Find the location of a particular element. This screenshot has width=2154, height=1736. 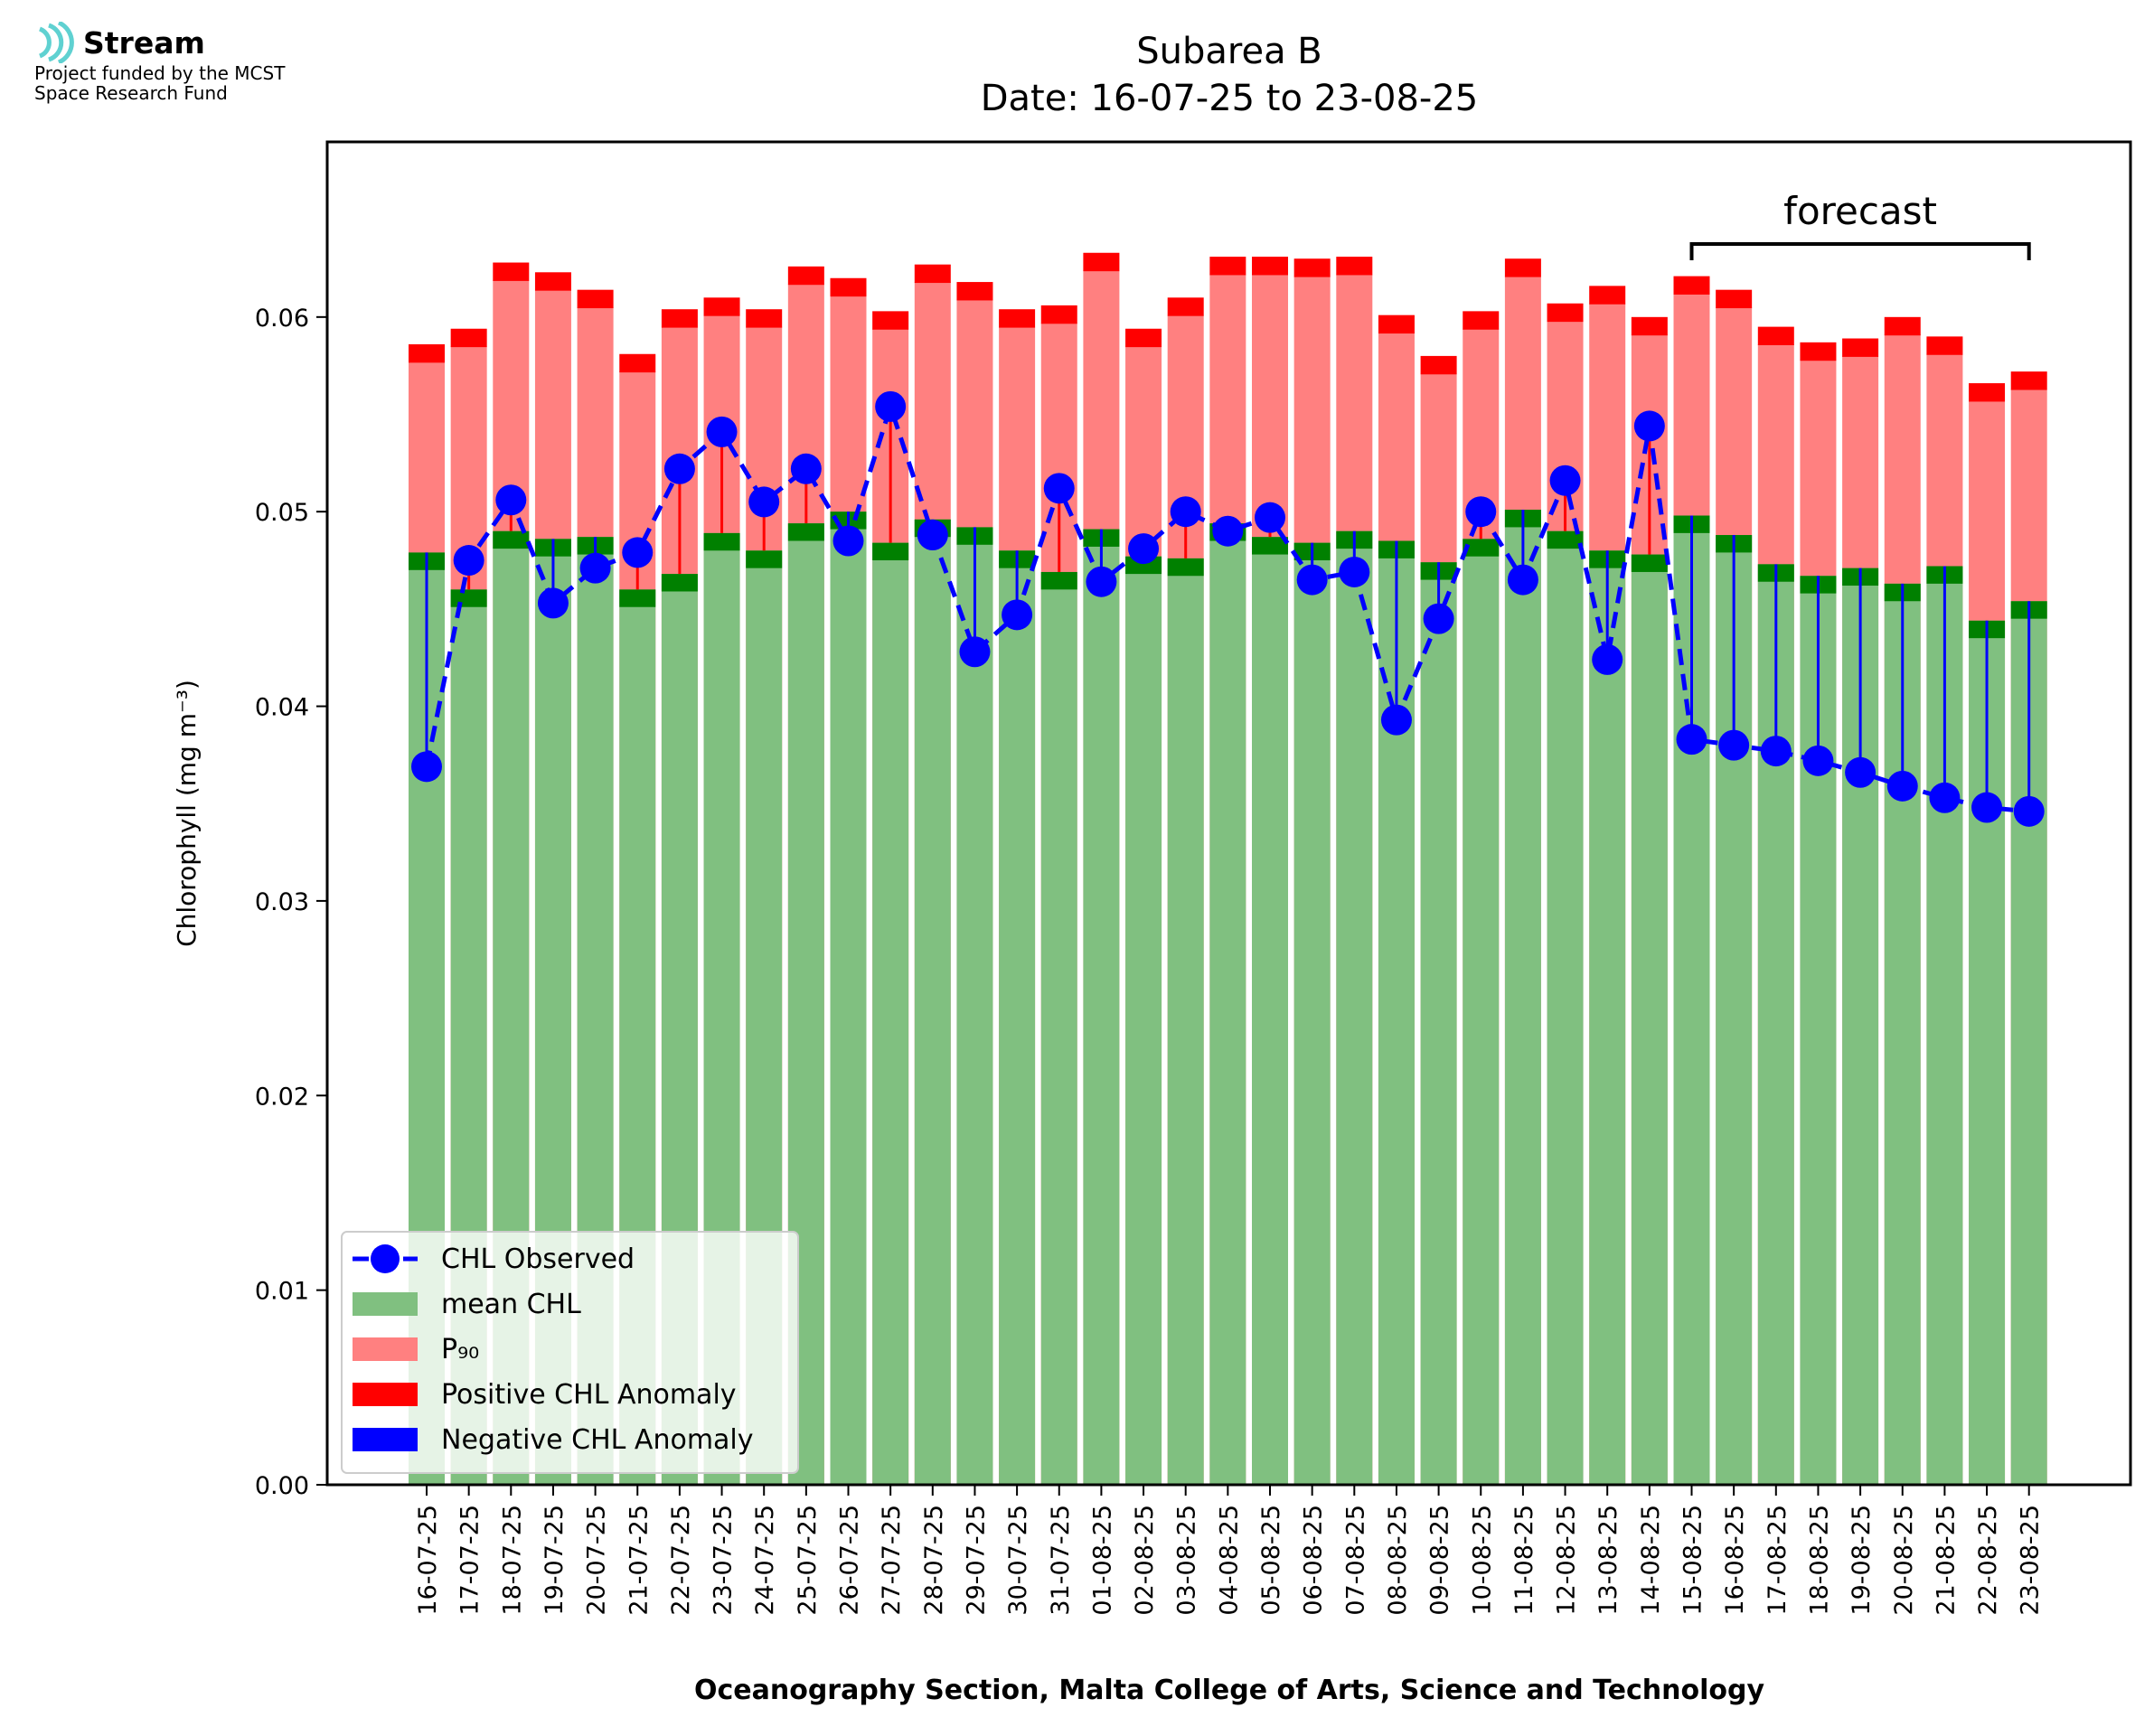

x-tick-label: 23-07-25 is located at coordinates (724, 1560).